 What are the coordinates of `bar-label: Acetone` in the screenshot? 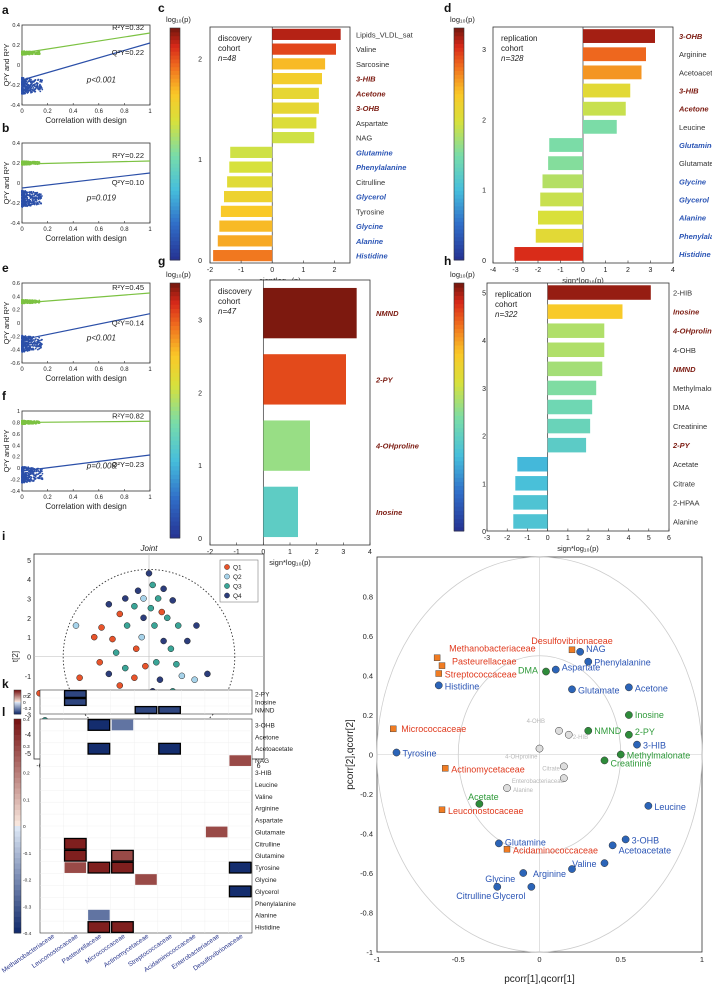 It's located at (370, 93).